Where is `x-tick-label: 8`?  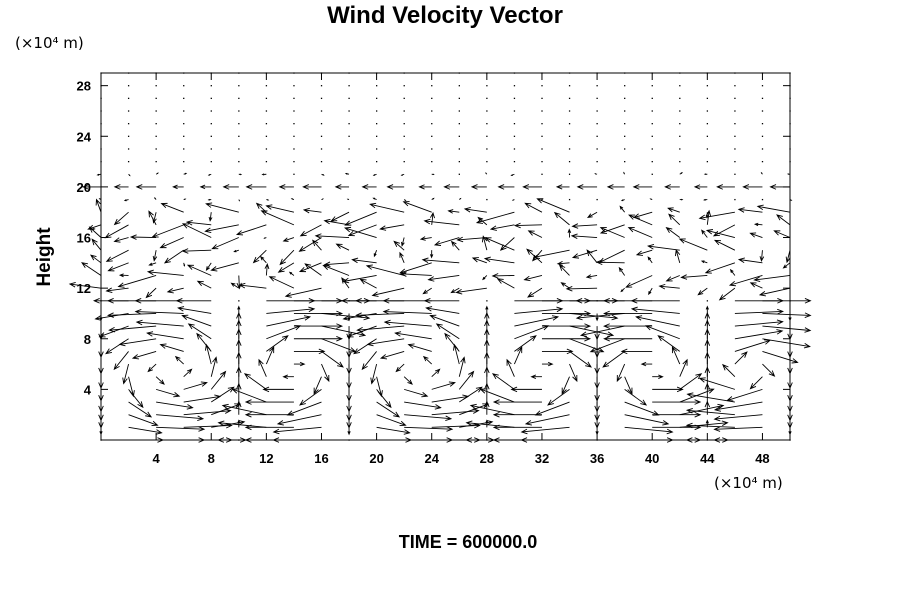 x-tick-label: 8 is located at coordinates (211, 458).